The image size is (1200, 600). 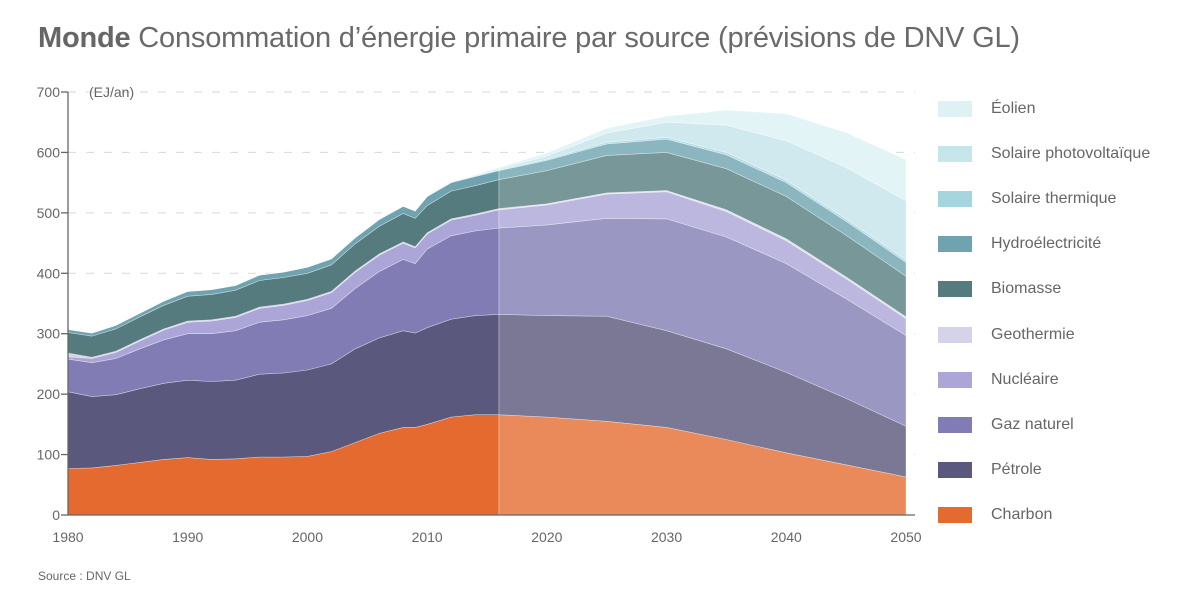 What do you see at coordinates (1013, 108) in the screenshot?
I see `legend-label: Éolien` at bounding box center [1013, 108].